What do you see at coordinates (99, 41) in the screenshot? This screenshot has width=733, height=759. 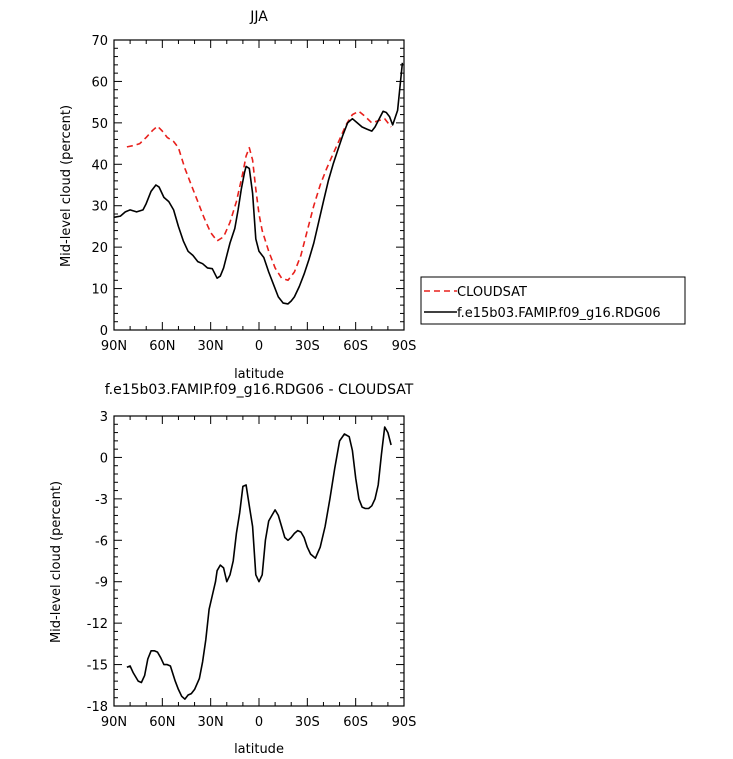 I see `top-y-tick-label: 70` at bounding box center [99, 41].